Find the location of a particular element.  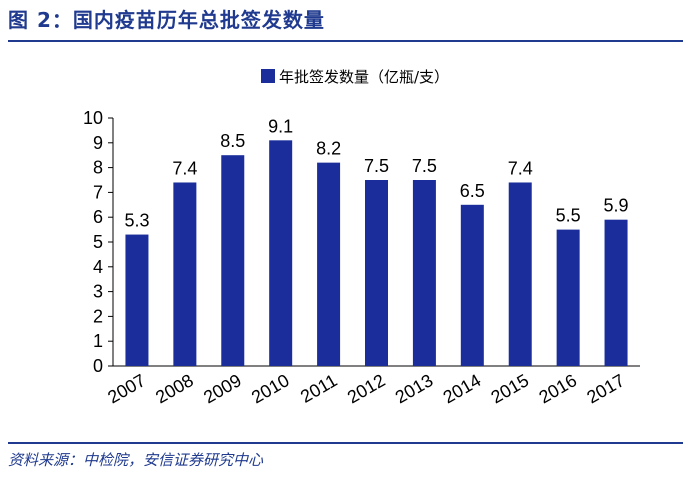

bar-2010 is located at coordinates (281, 253).